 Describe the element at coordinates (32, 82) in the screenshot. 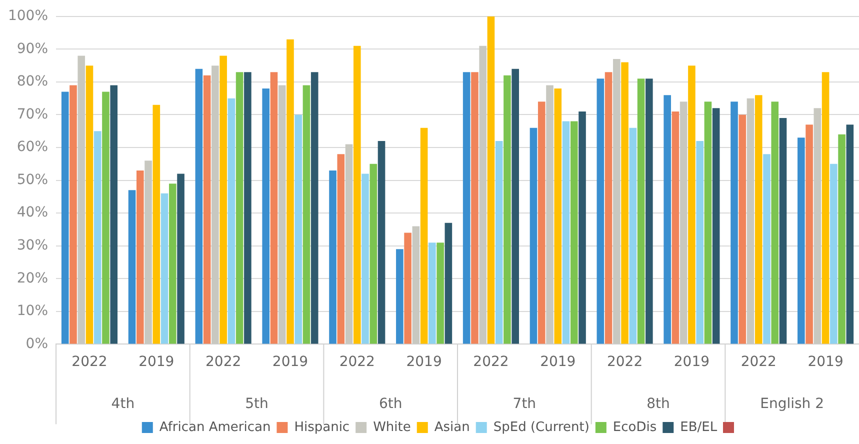

I see `y-tick-label: 80%` at that location.